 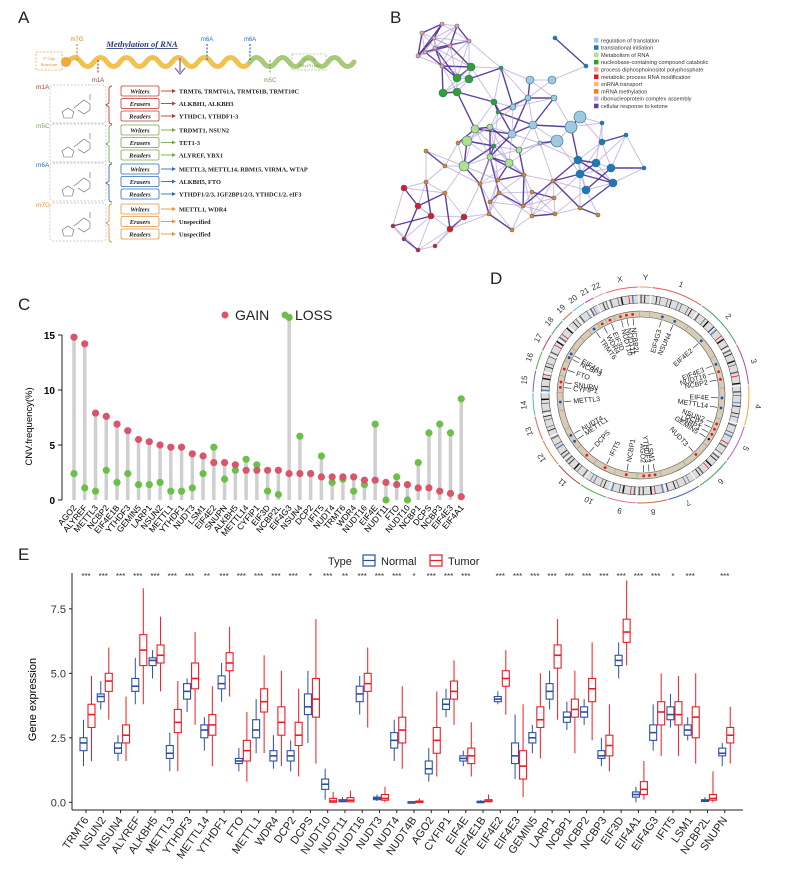 I want to click on significance-label: **, so click(x=207, y=576).